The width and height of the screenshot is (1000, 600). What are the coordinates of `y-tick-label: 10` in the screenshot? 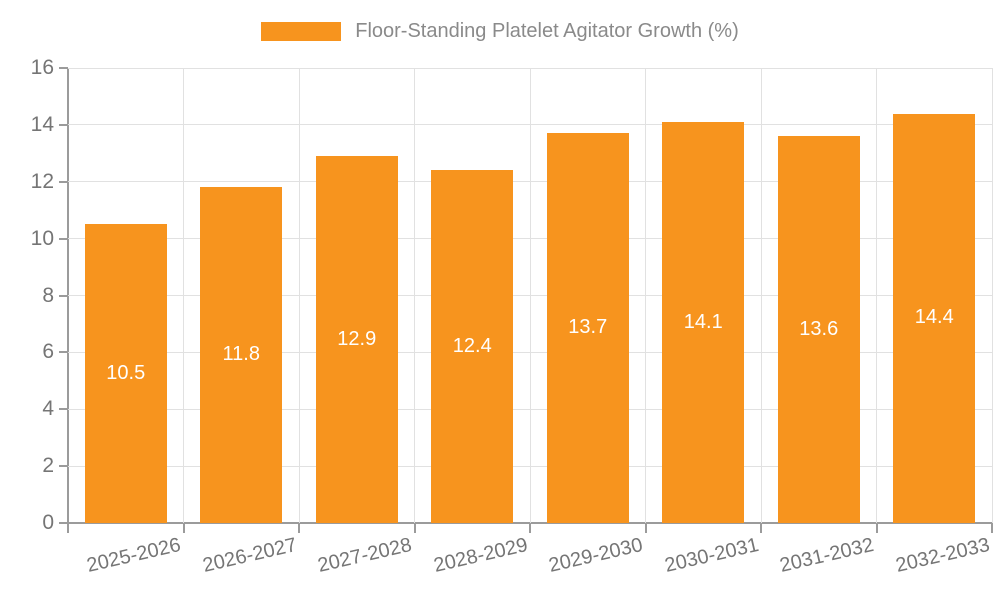 It's located at (42, 238).